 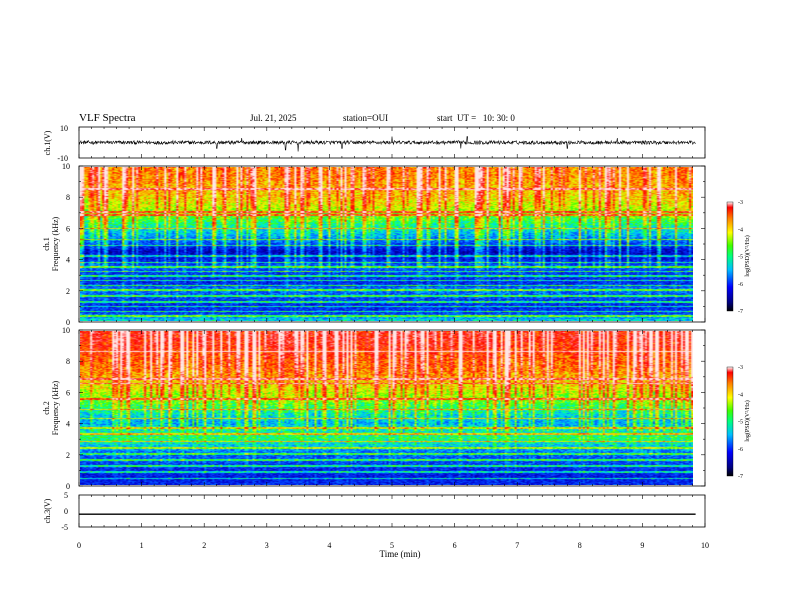 What do you see at coordinates (66, 511) in the screenshot?
I see `ch3-ytick-label: 0` at bounding box center [66, 511].